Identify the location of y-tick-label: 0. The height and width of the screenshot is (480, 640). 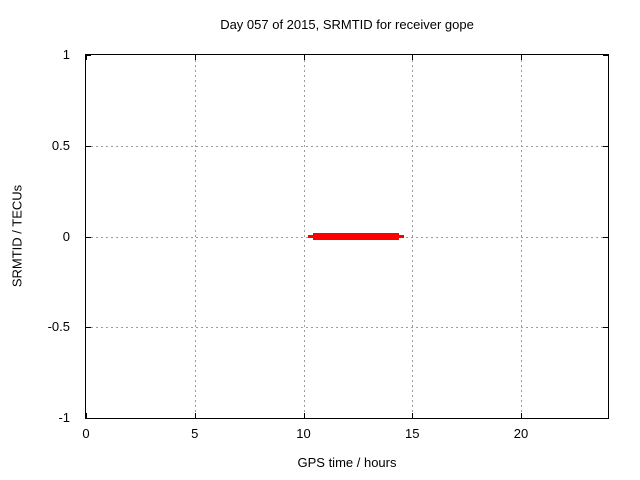
(66, 236).